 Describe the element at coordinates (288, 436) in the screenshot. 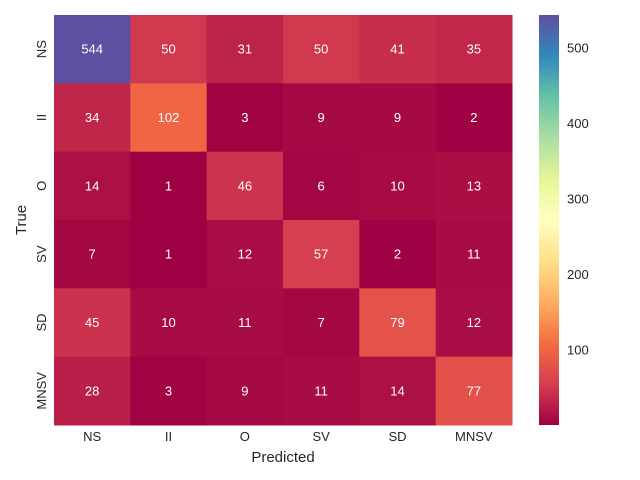

I see `x-tick-labels: NS II O SV SD MNSV` at that location.